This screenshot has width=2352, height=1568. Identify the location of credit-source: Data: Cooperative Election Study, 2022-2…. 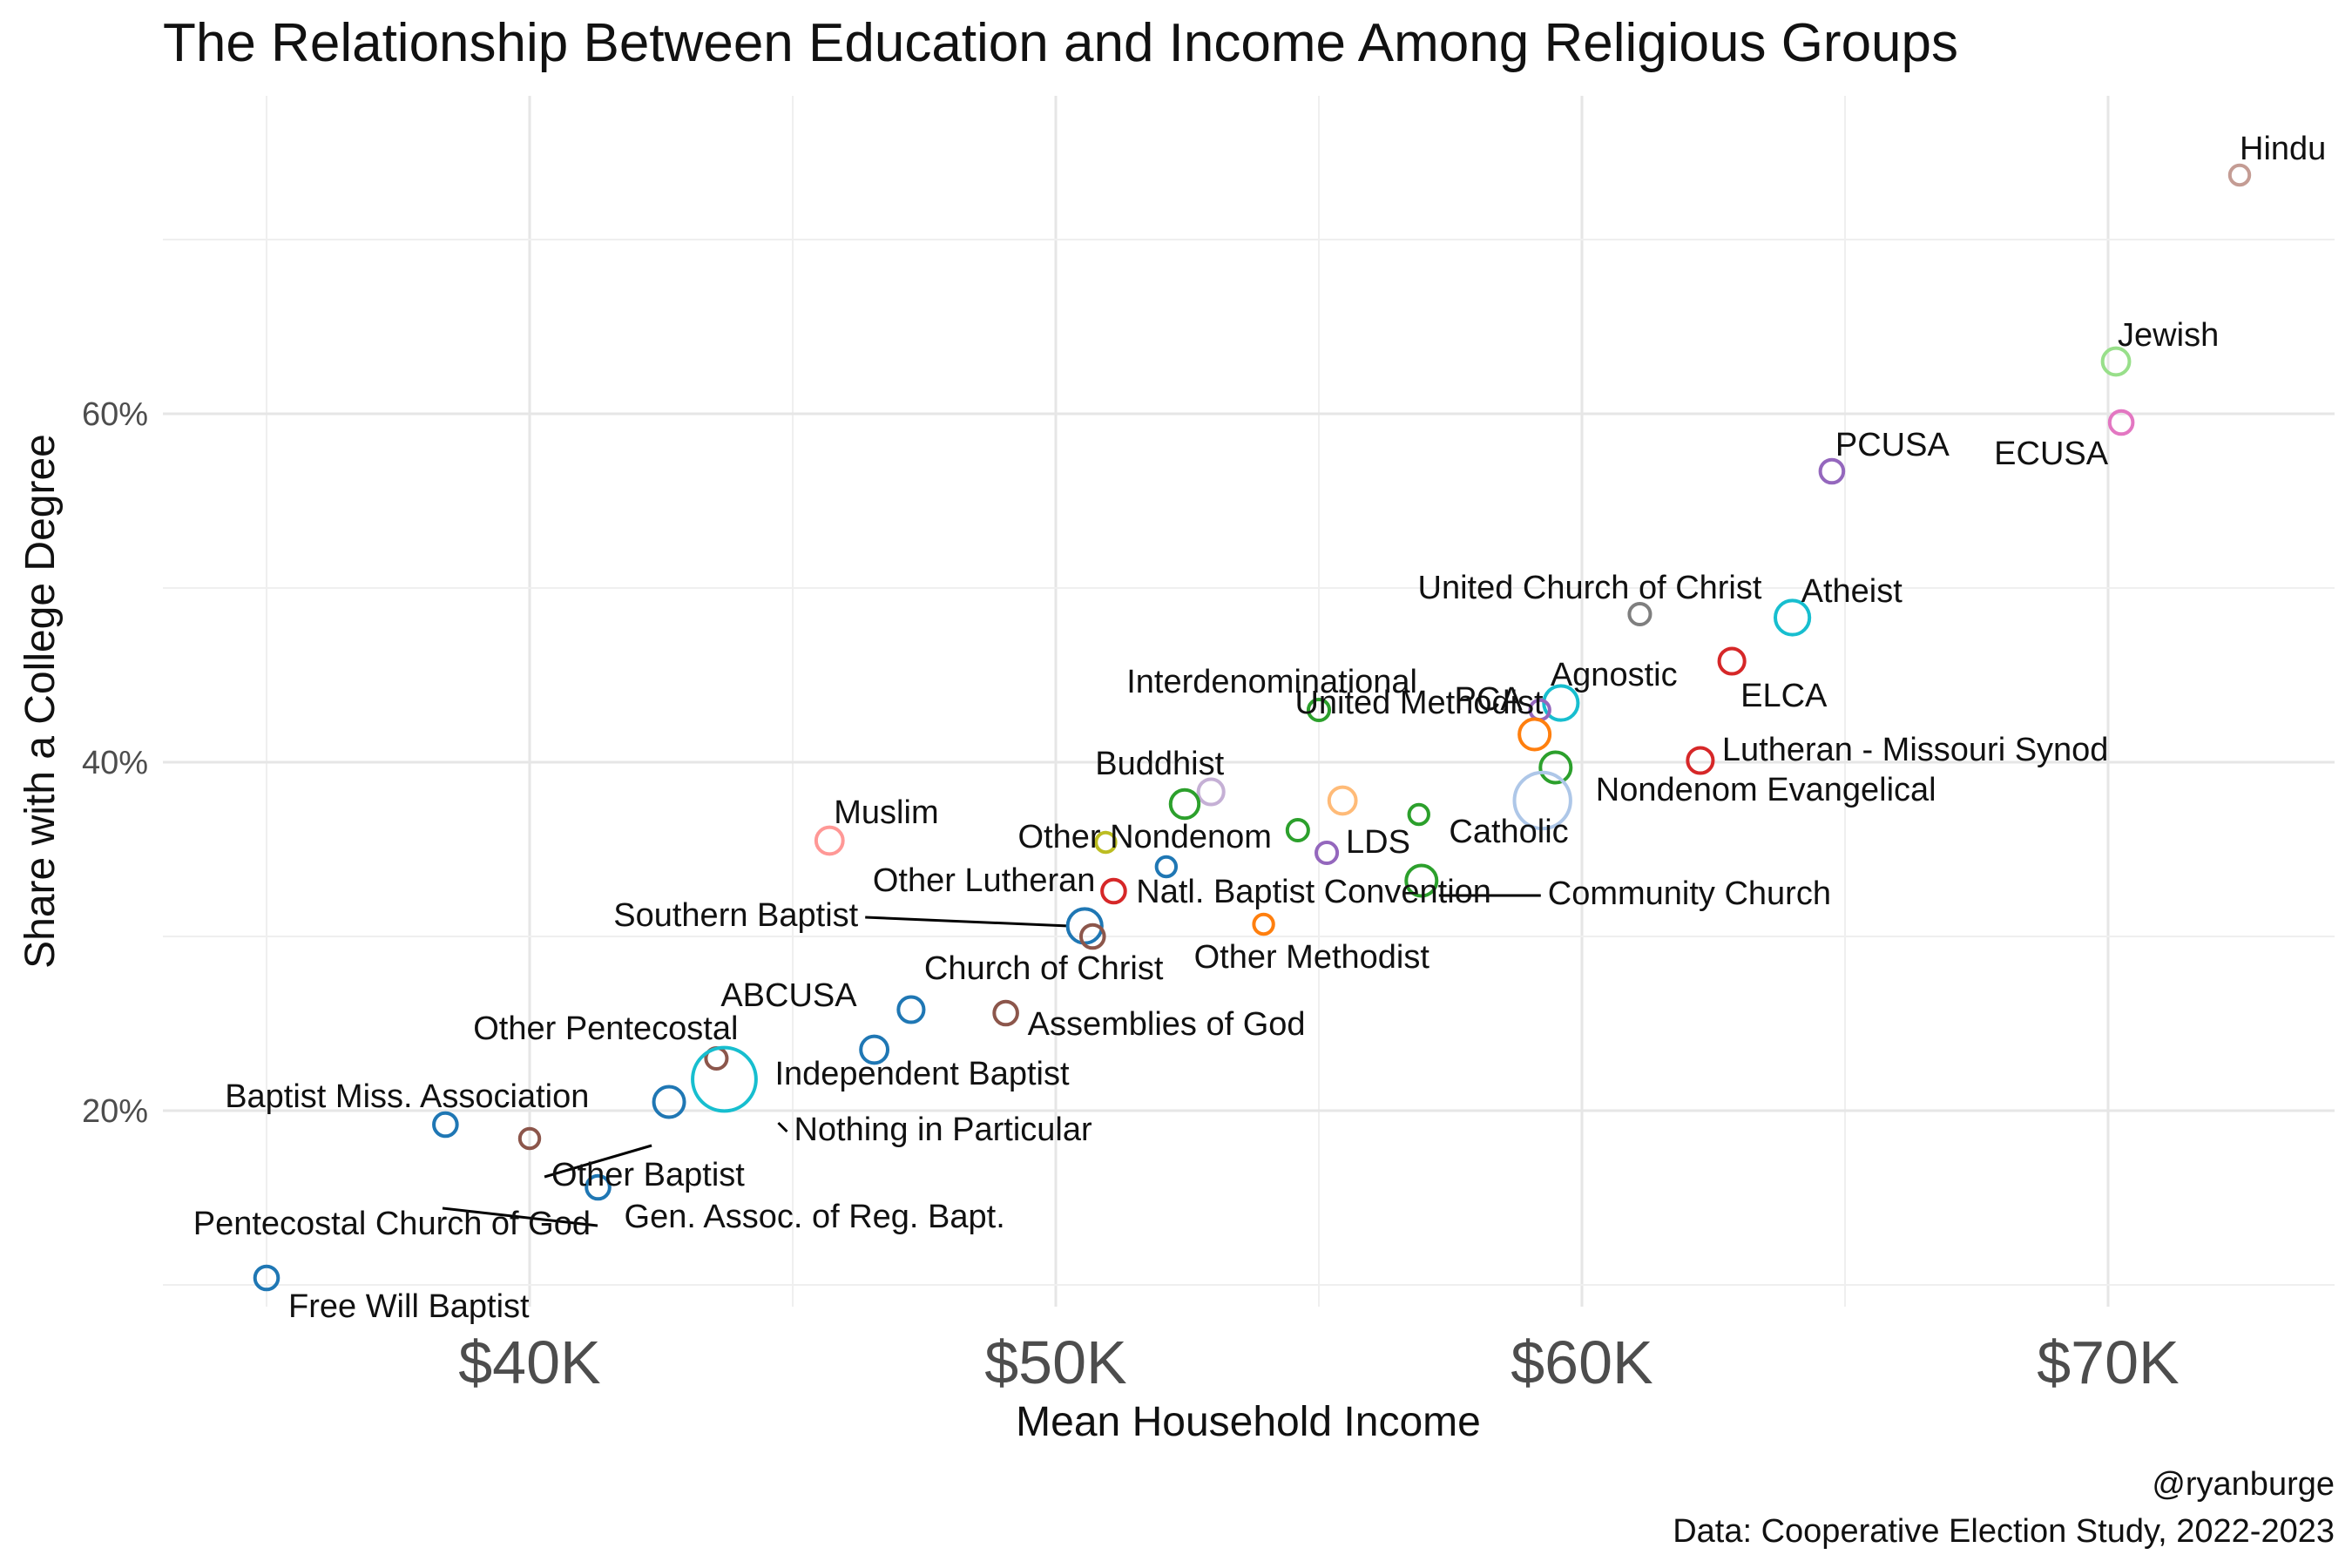
(2004, 1531).